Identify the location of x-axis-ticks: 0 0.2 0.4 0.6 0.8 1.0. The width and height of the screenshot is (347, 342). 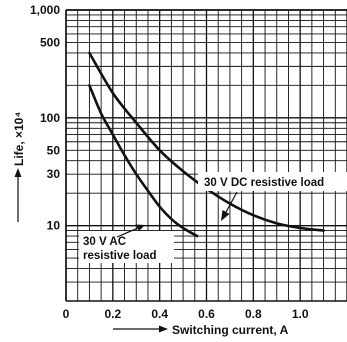
(186, 314).